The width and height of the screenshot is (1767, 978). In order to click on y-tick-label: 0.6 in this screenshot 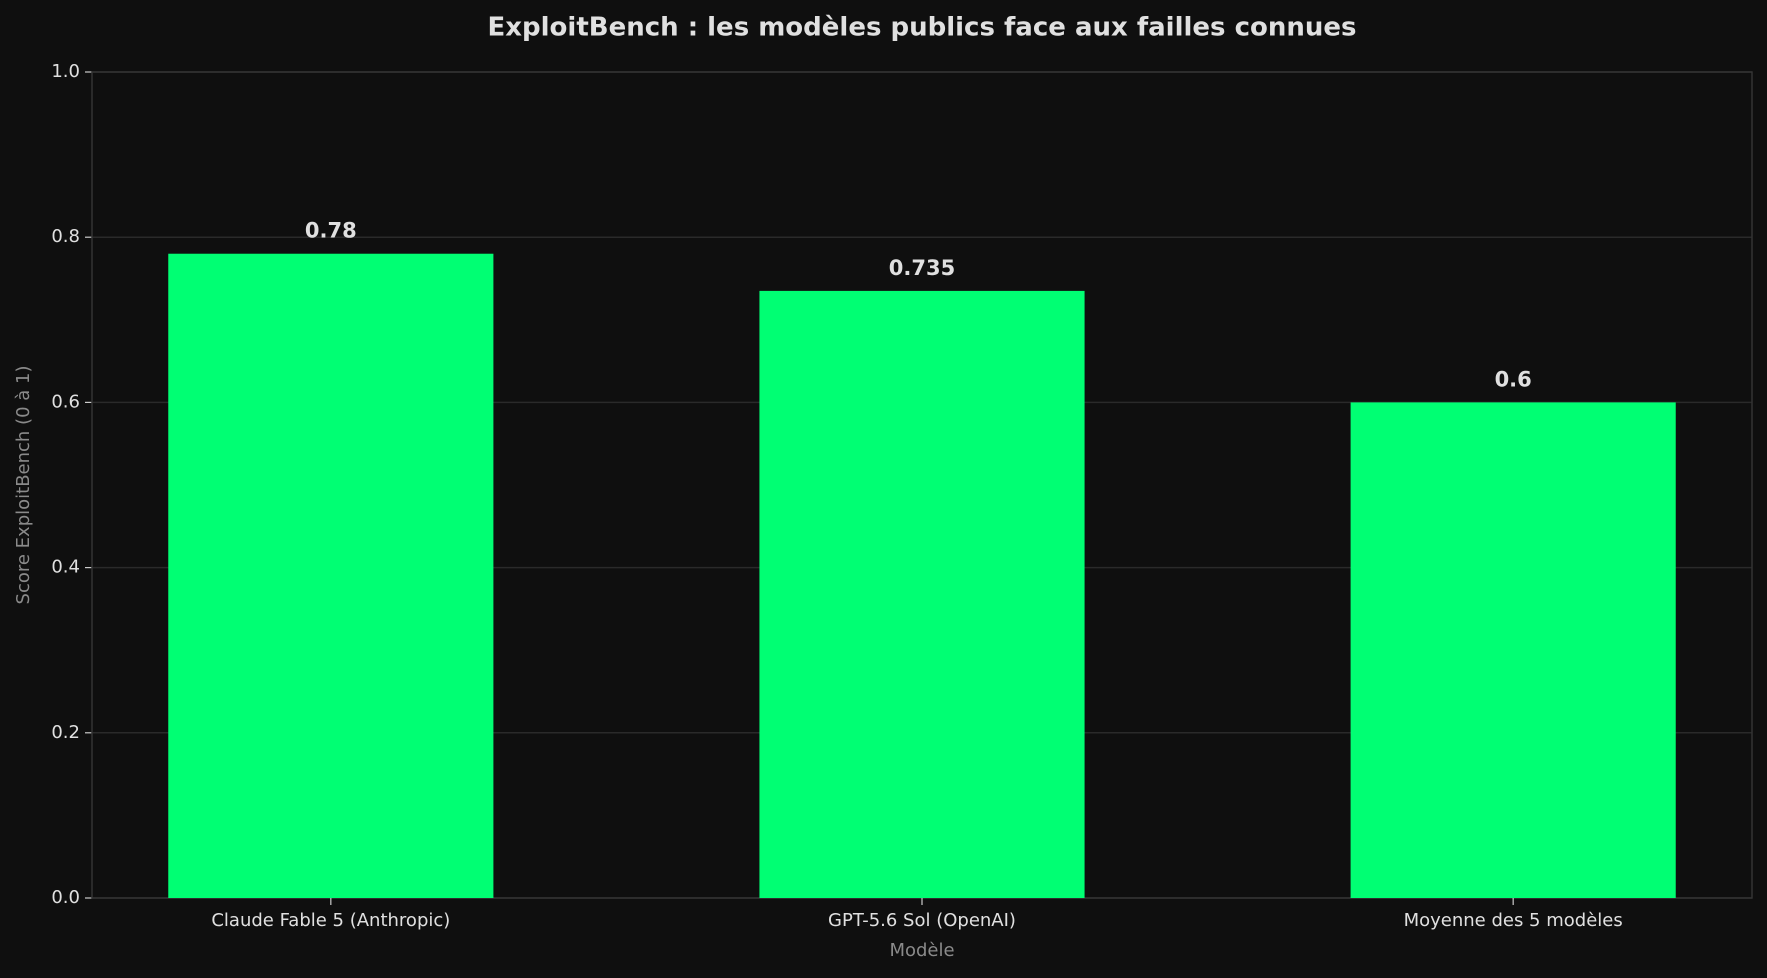, I will do `click(65, 401)`.